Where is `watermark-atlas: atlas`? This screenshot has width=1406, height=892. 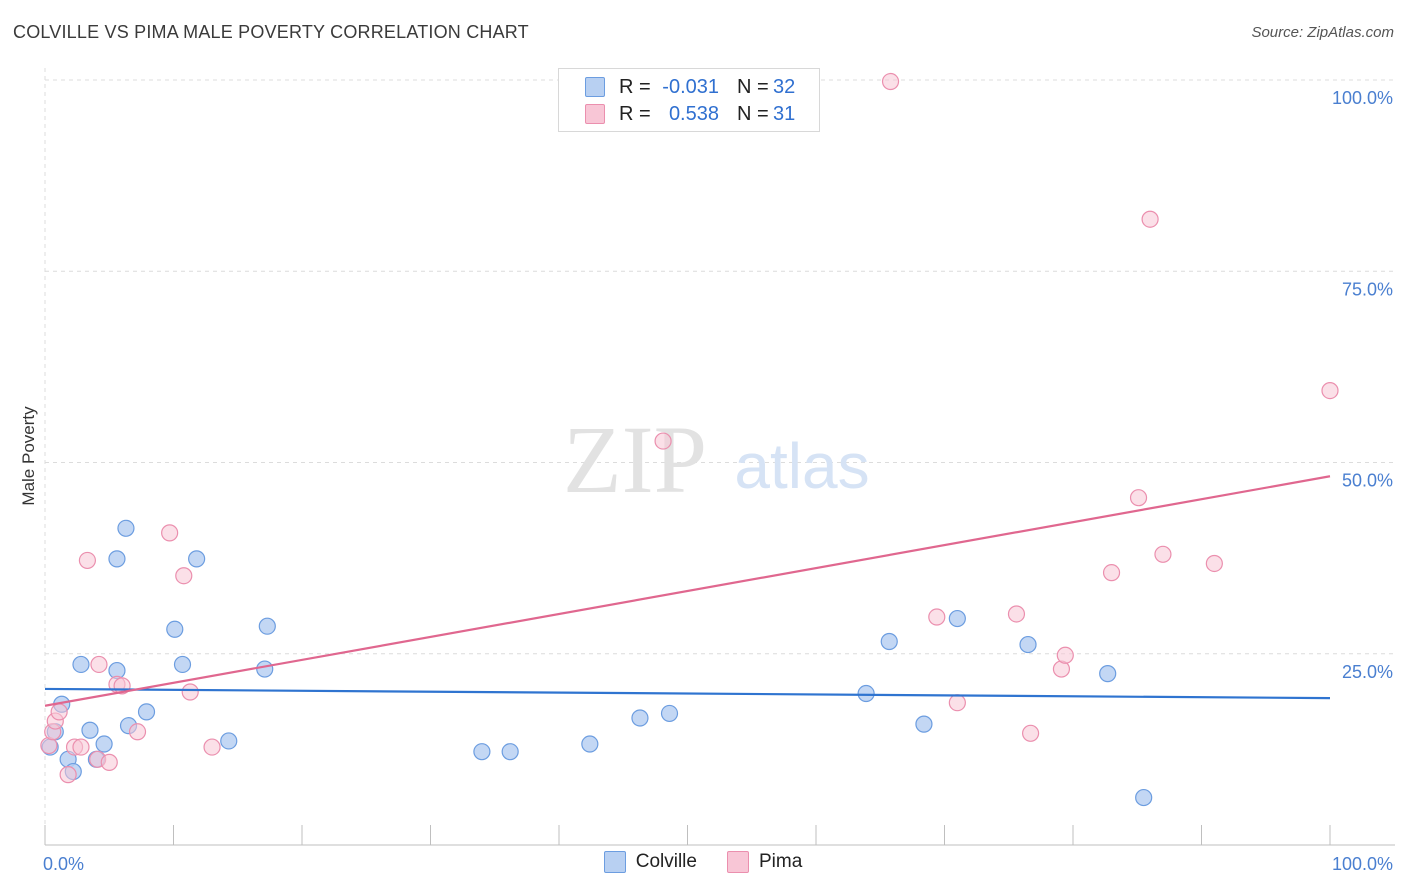
watermark-atlas: atlas is located at coordinates (801, 466).